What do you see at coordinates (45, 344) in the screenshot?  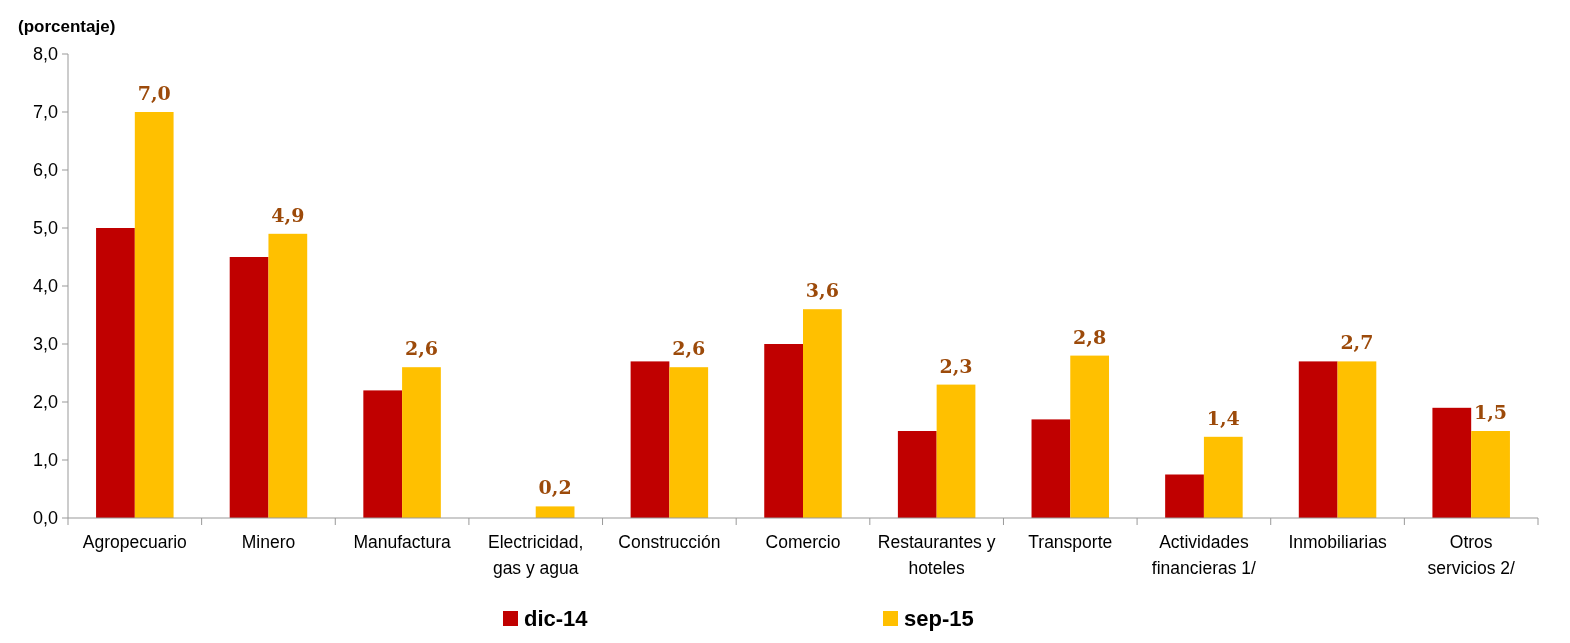 I see `y-tick-label: 3,0` at bounding box center [45, 344].